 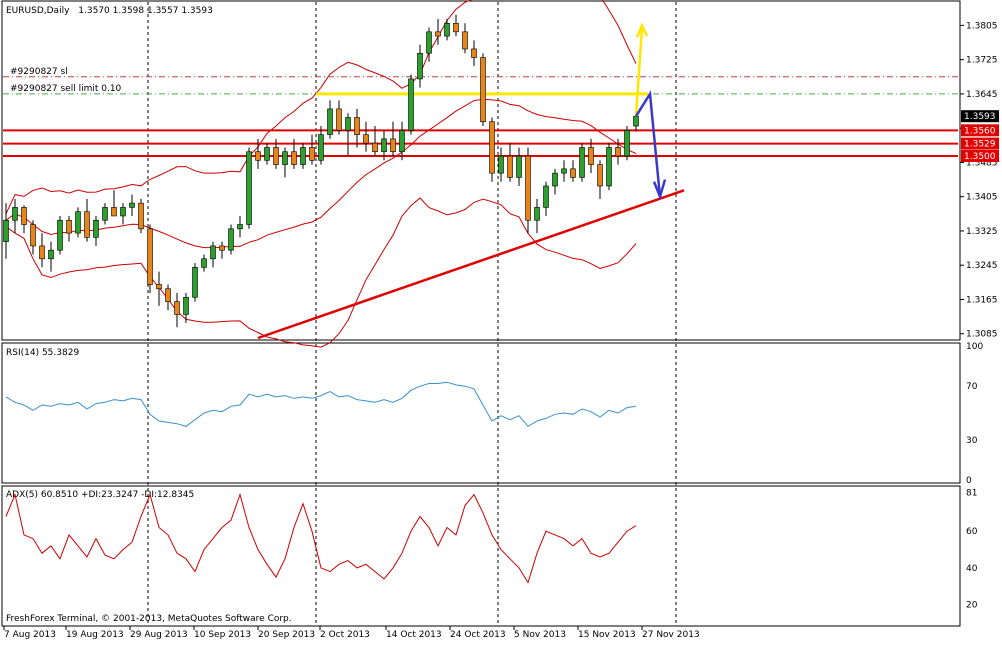 What do you see at coordinates (971, 494) in the screenshot?
I see `adx-tick-label: 81` at bounding box center [971, 494].